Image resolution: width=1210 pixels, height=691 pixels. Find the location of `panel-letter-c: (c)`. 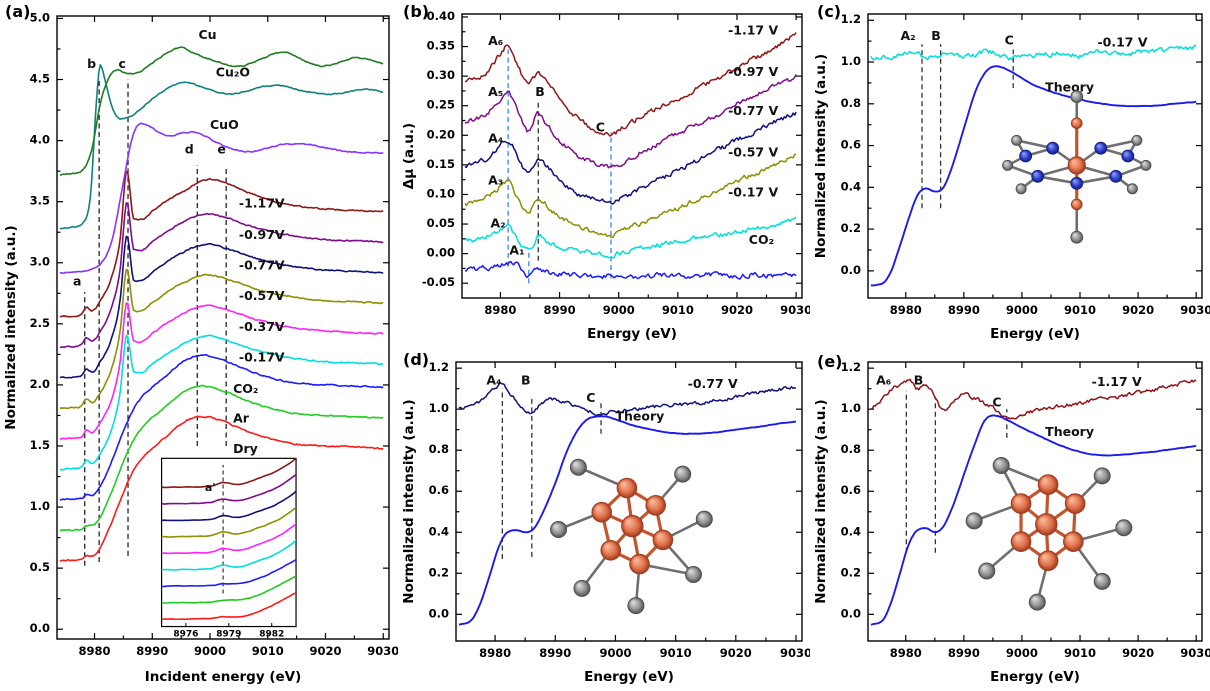

panel-letter-c: (c) is located at coordinates (829, 11).